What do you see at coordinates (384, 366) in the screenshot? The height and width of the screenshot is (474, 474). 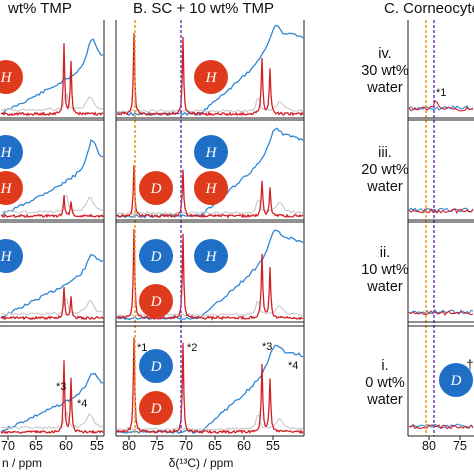 I see `row-i-roman: i.` at bounding box center [384, 366].